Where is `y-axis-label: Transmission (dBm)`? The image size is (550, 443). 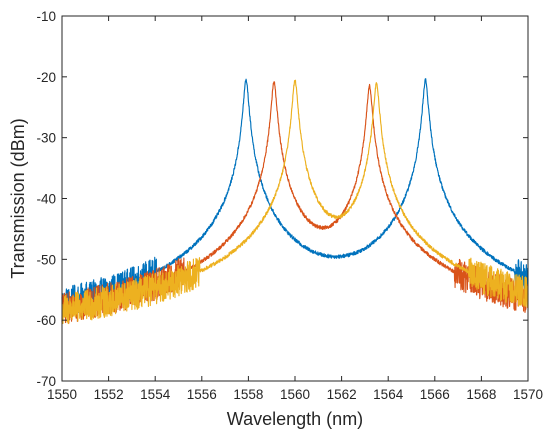
y-axis-label: Transmission (dBm) is located at coordinates (18, 198).